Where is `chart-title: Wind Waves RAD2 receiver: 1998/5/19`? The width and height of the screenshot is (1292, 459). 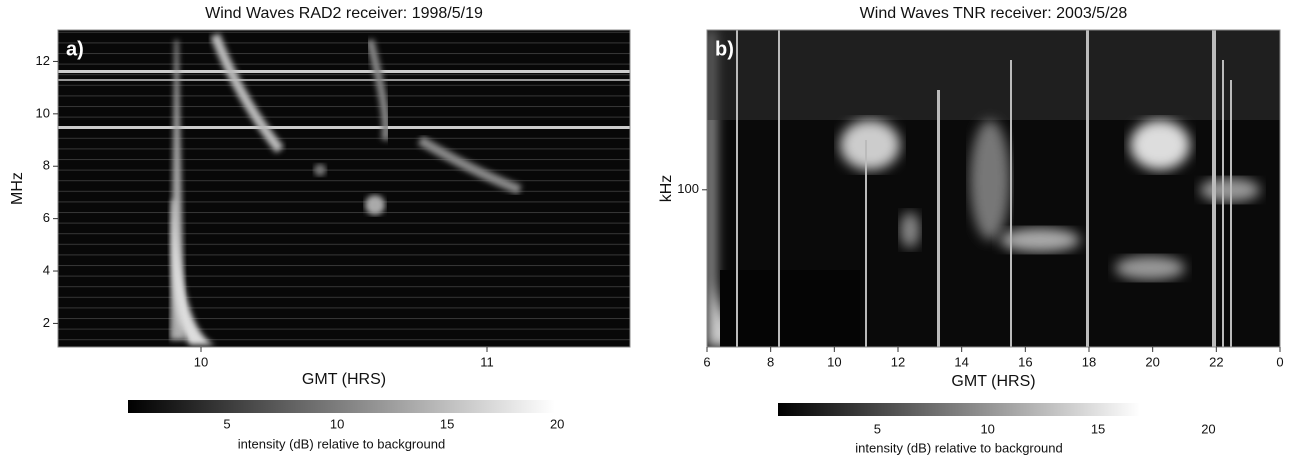 chart-title: Wind Waves RAD2 receiver: 1998/5/19 is located at coordinates (344, 13).